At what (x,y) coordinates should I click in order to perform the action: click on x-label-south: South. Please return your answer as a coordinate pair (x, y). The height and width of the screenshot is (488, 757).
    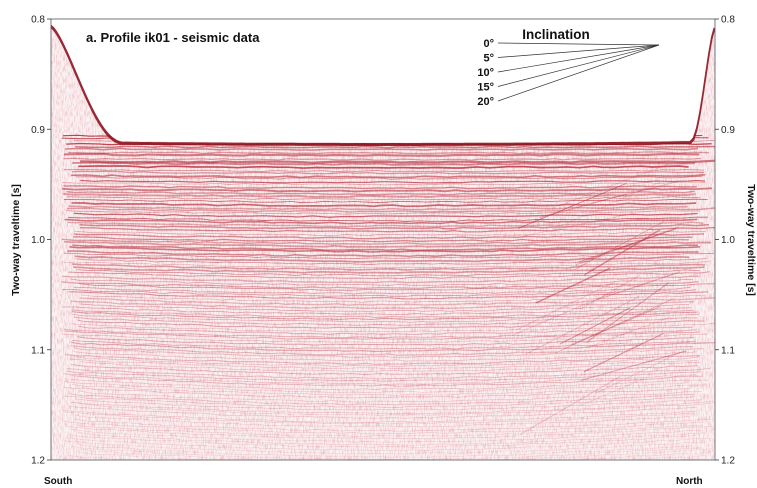
    Looking at the image, I should click on (58, 481).